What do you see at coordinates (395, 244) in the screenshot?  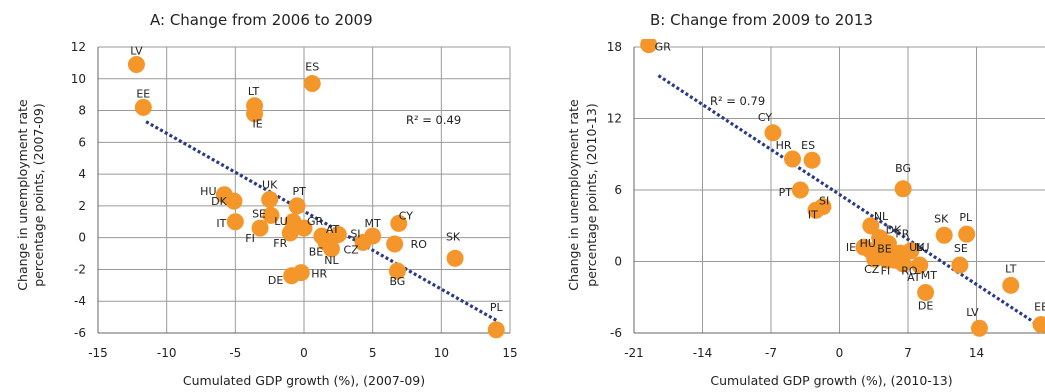 I see `data-point-ro` at bounding box center [395, 244].